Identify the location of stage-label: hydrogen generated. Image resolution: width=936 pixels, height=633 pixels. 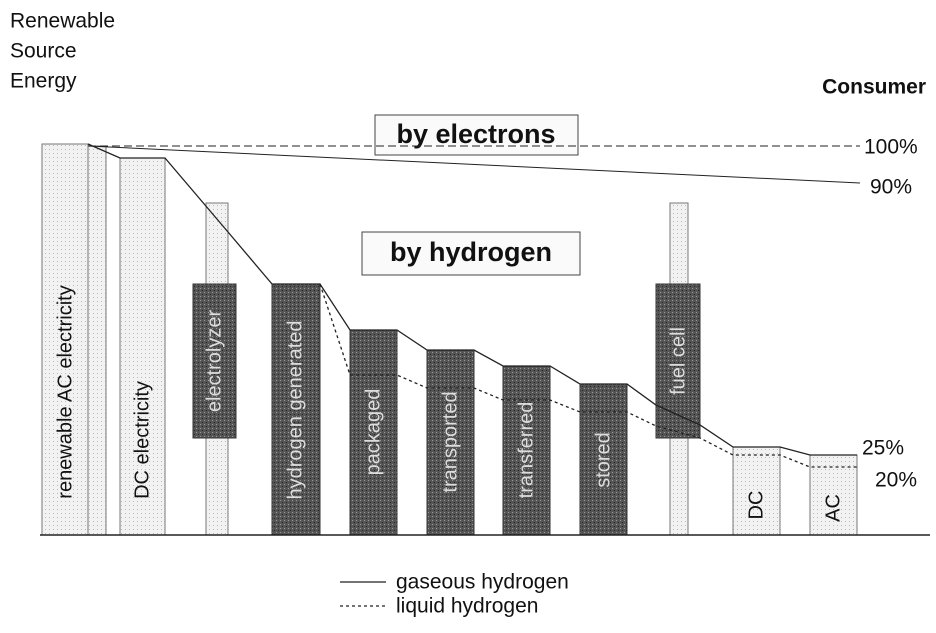
(295, 409).